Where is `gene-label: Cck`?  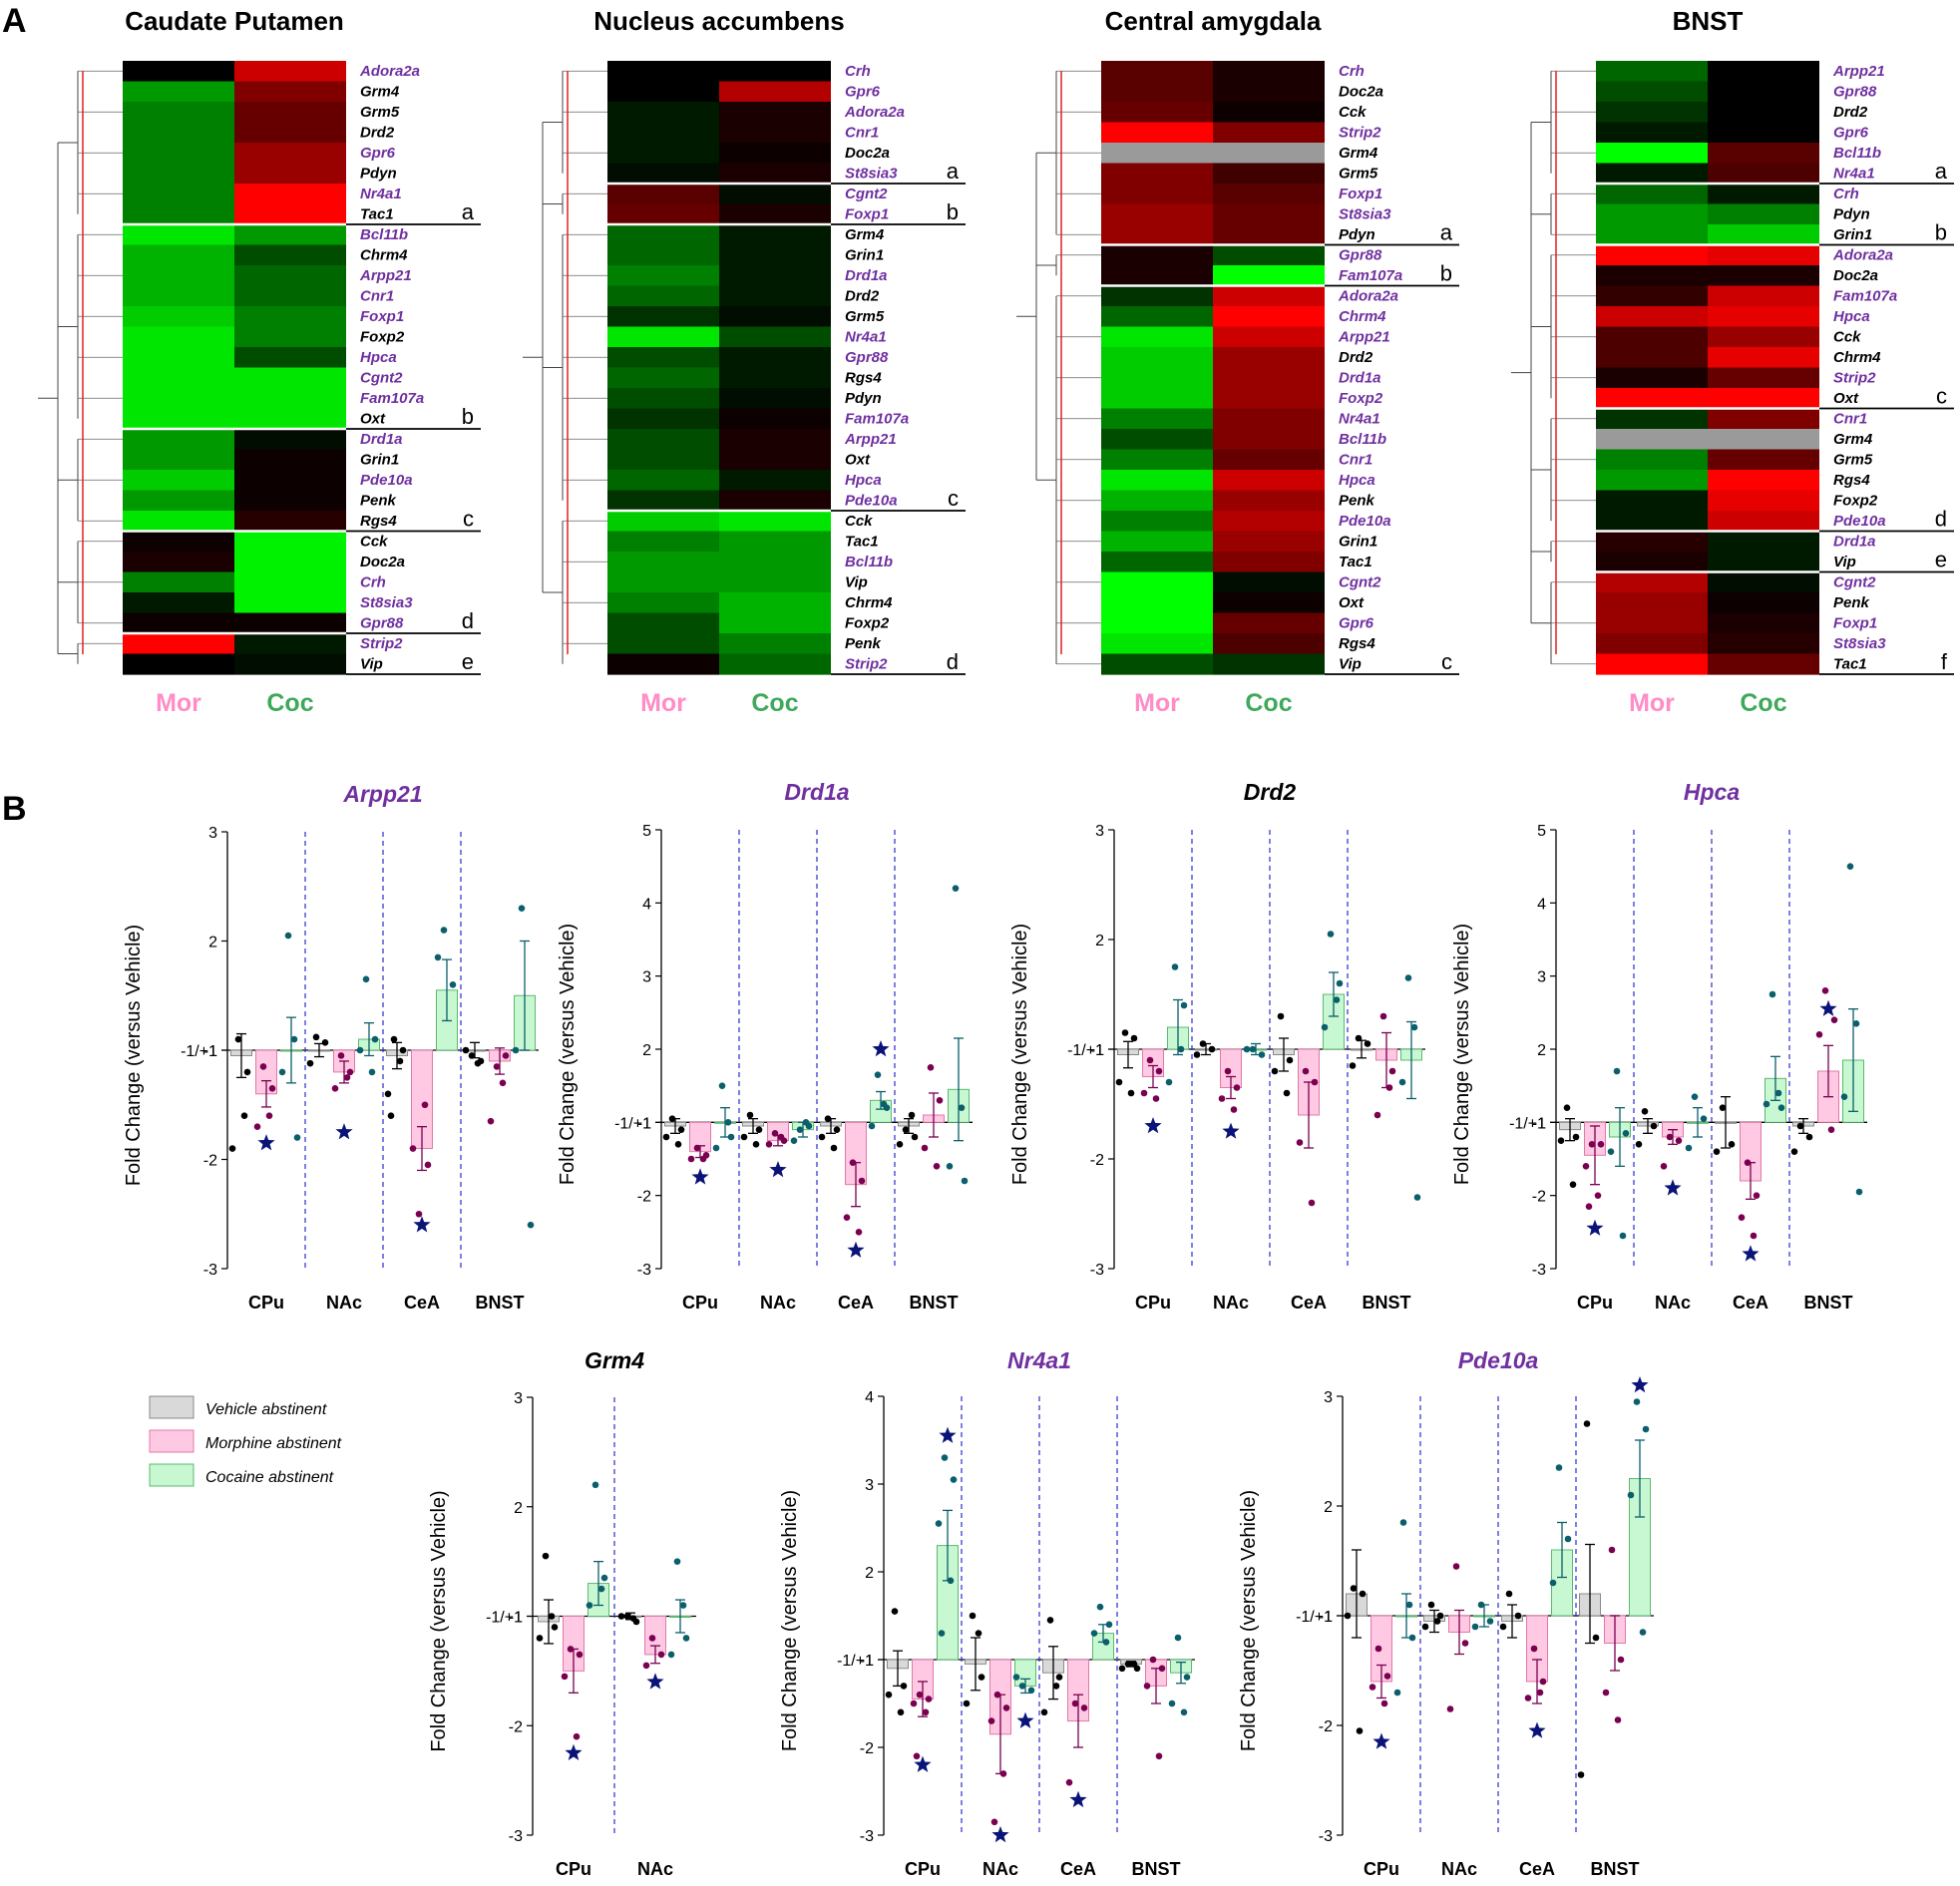
gene-label: Cck is located at coordinates (1353, 112).